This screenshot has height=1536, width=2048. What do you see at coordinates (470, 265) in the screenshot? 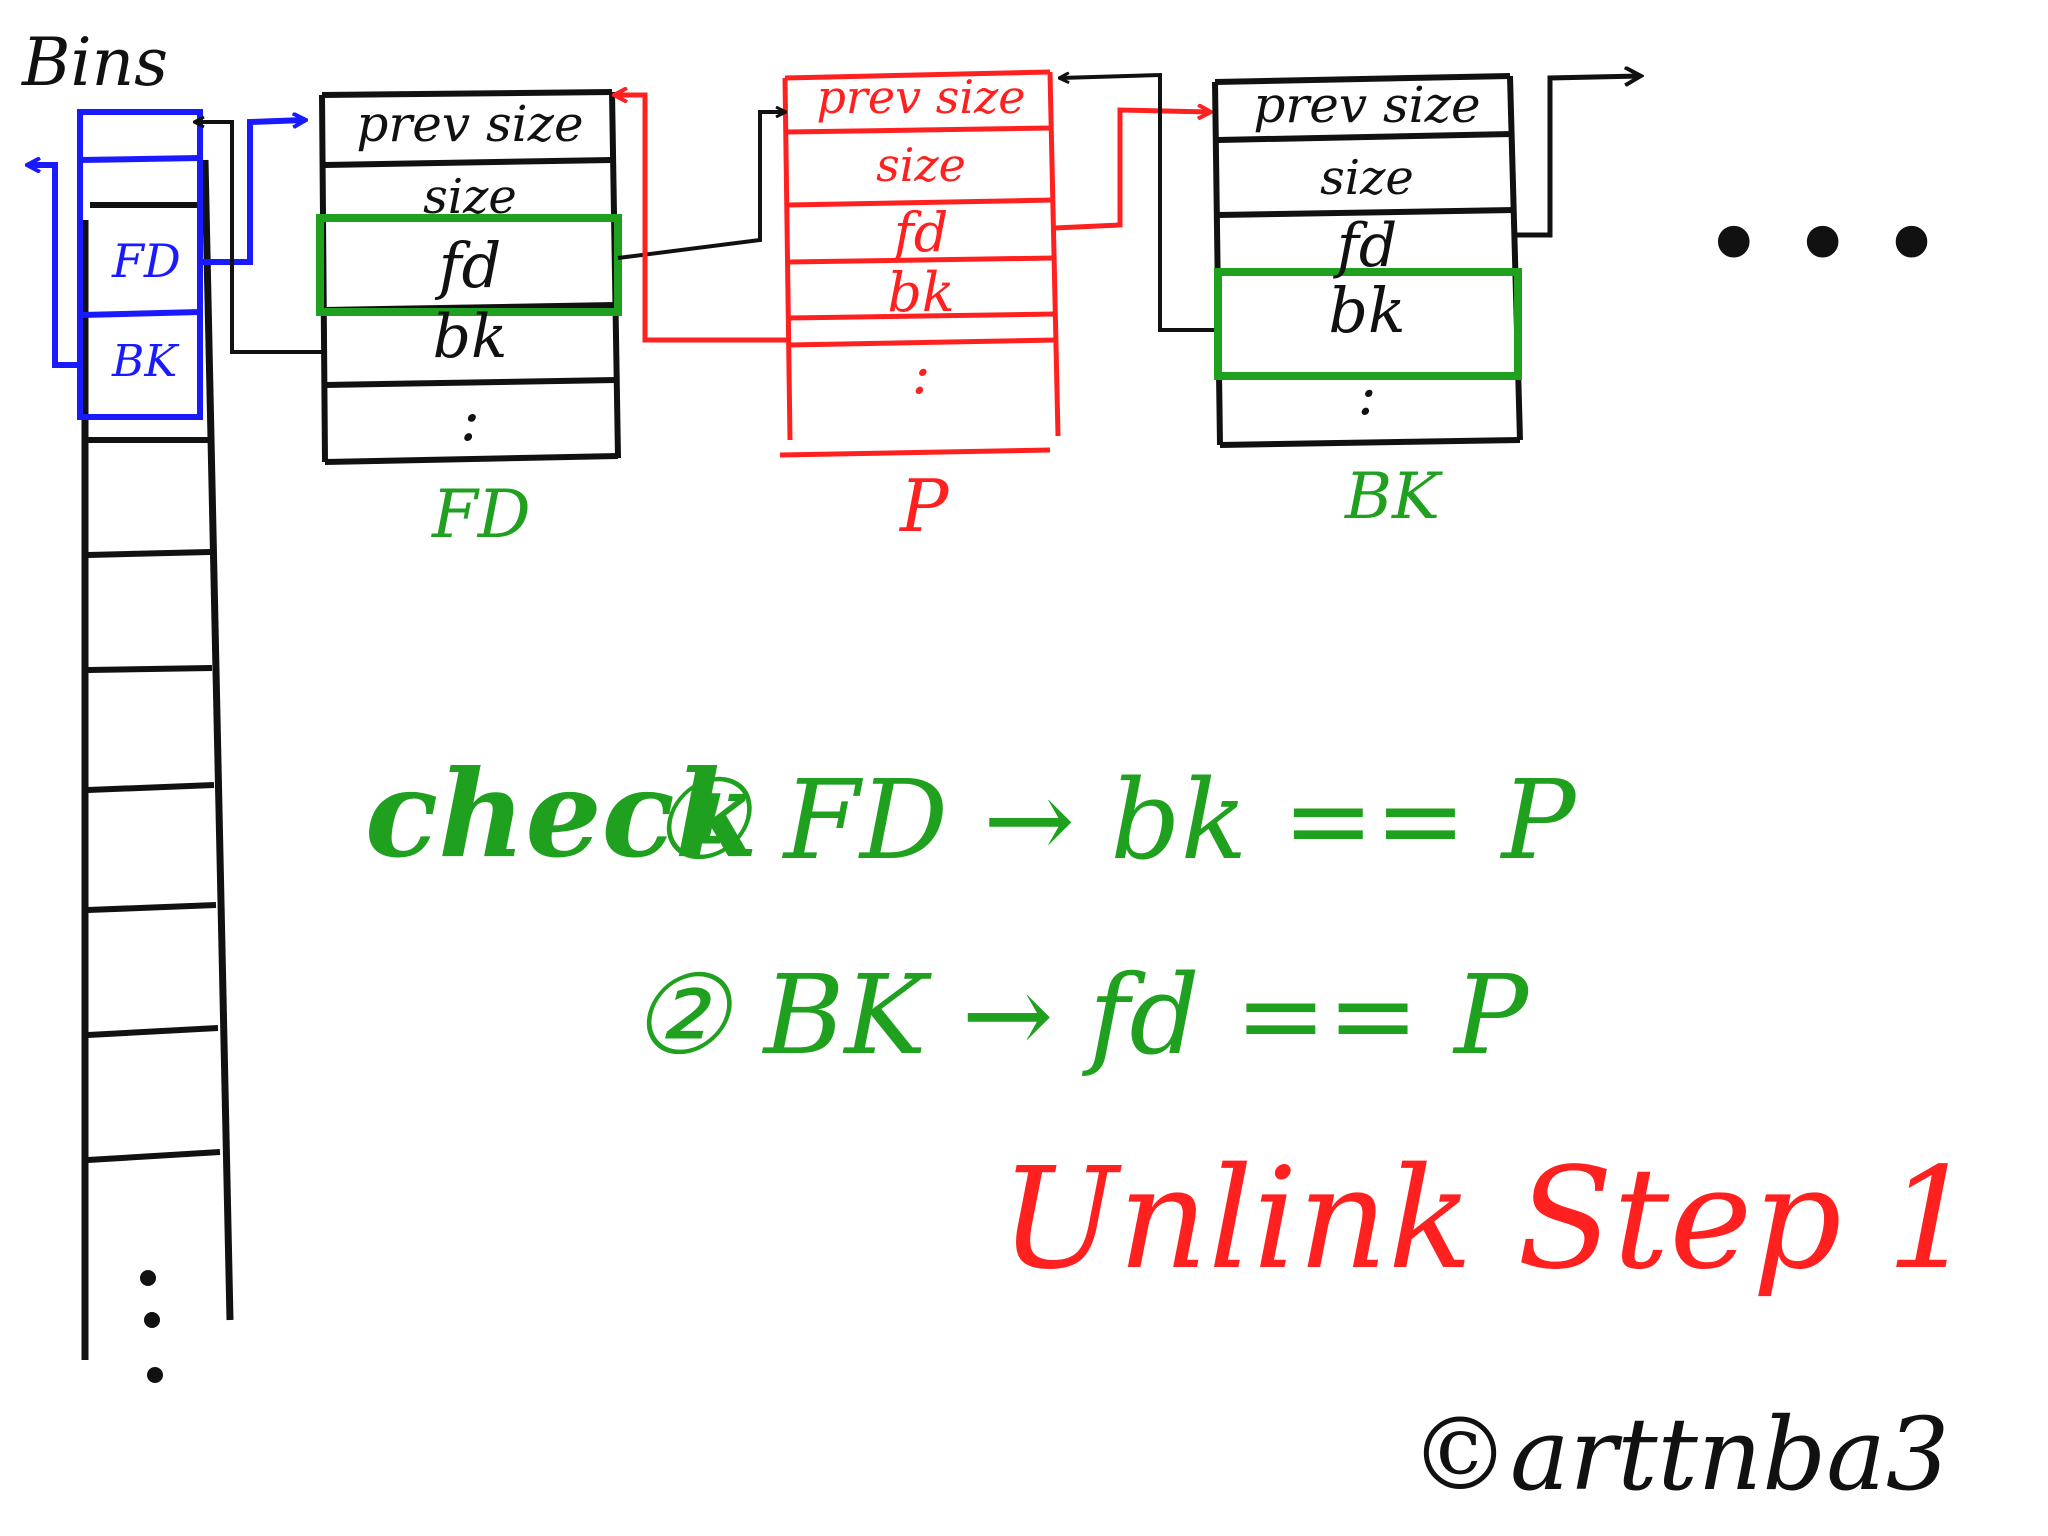
I see `chunk-fd-fd: fd` at bounding box center [470, 265].